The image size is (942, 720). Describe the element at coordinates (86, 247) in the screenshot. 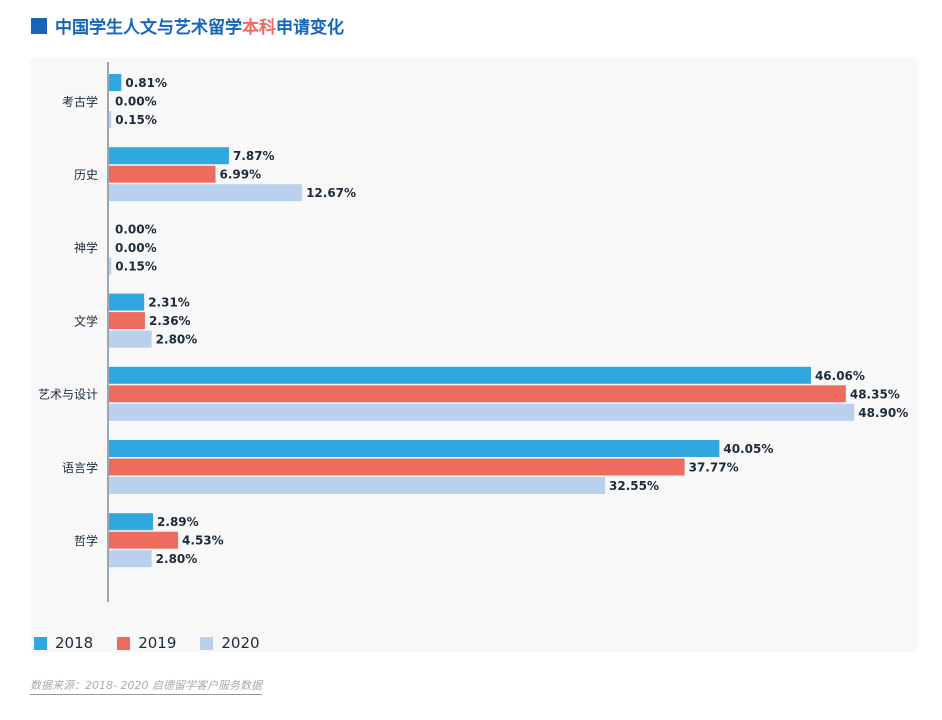

I see `category-label: 神学` at that location.